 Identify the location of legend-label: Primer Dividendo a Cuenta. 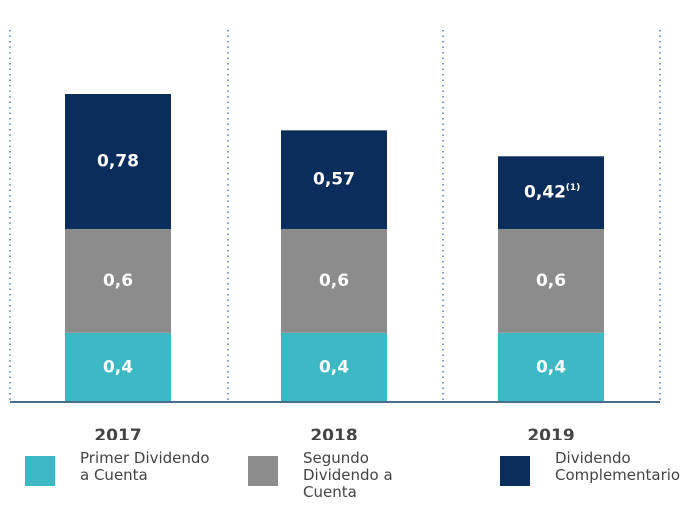
(145, 466).